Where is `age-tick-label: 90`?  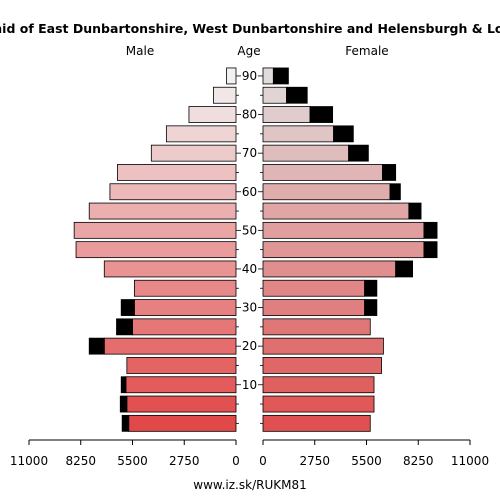
age-tick-label: 90 is located at coordinates (249, 76).